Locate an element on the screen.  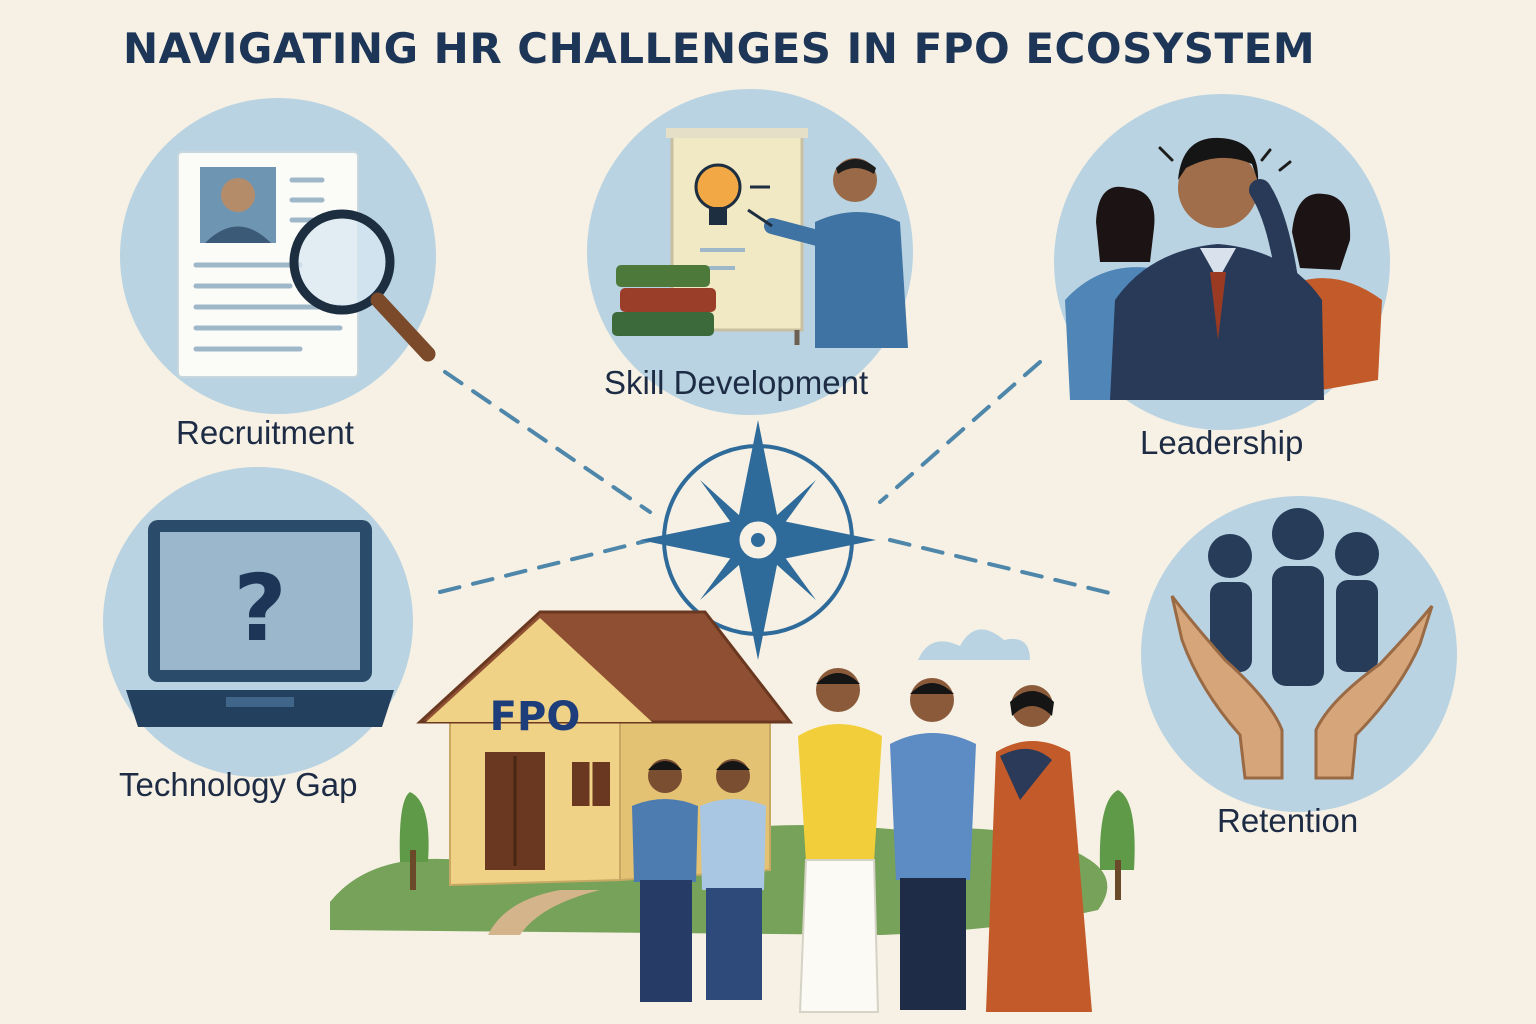
dirt-path is located at coordinates (544, 912).